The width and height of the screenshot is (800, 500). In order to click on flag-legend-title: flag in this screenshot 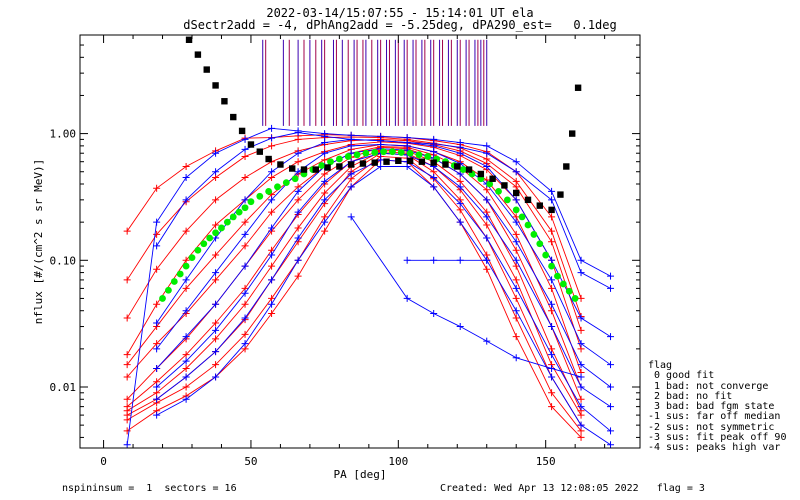, I will do `click(660, 365)`.